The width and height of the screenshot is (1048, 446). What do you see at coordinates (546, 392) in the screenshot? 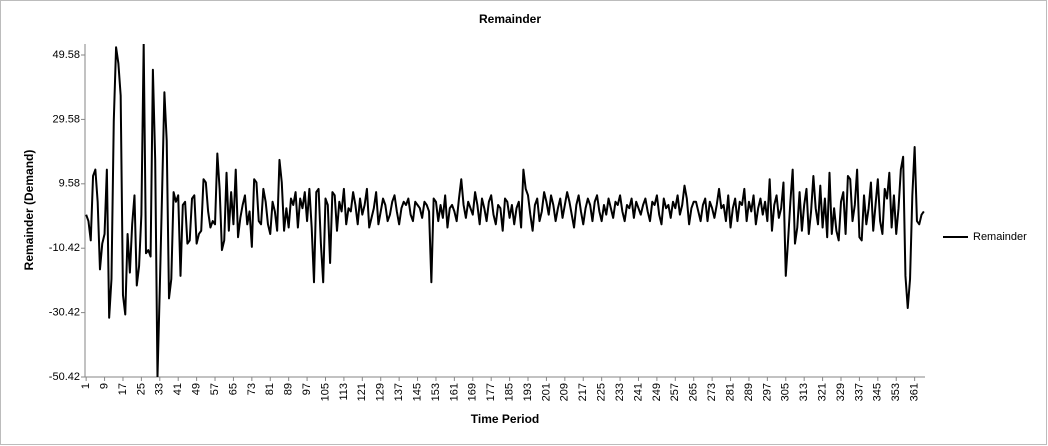
I see `x-tick-label: 201` at bounding box center [546, 392].